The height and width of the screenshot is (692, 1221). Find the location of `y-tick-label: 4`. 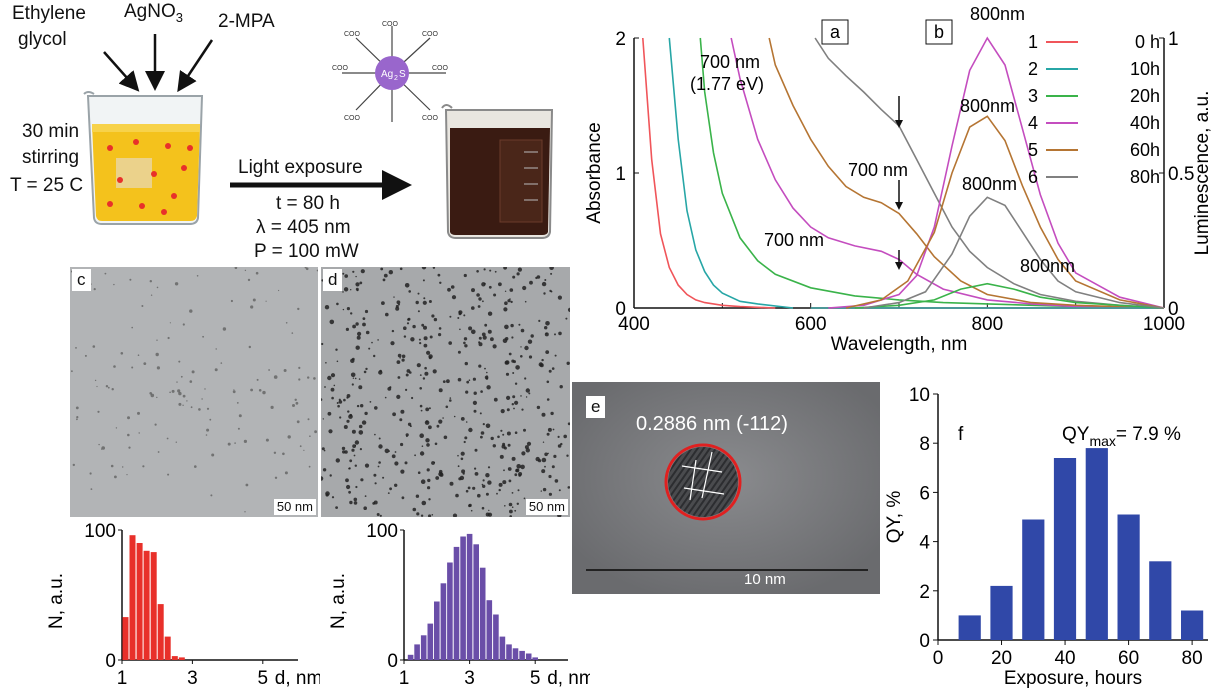

y-tick-label: 4 is located at coordinates (924, 543).